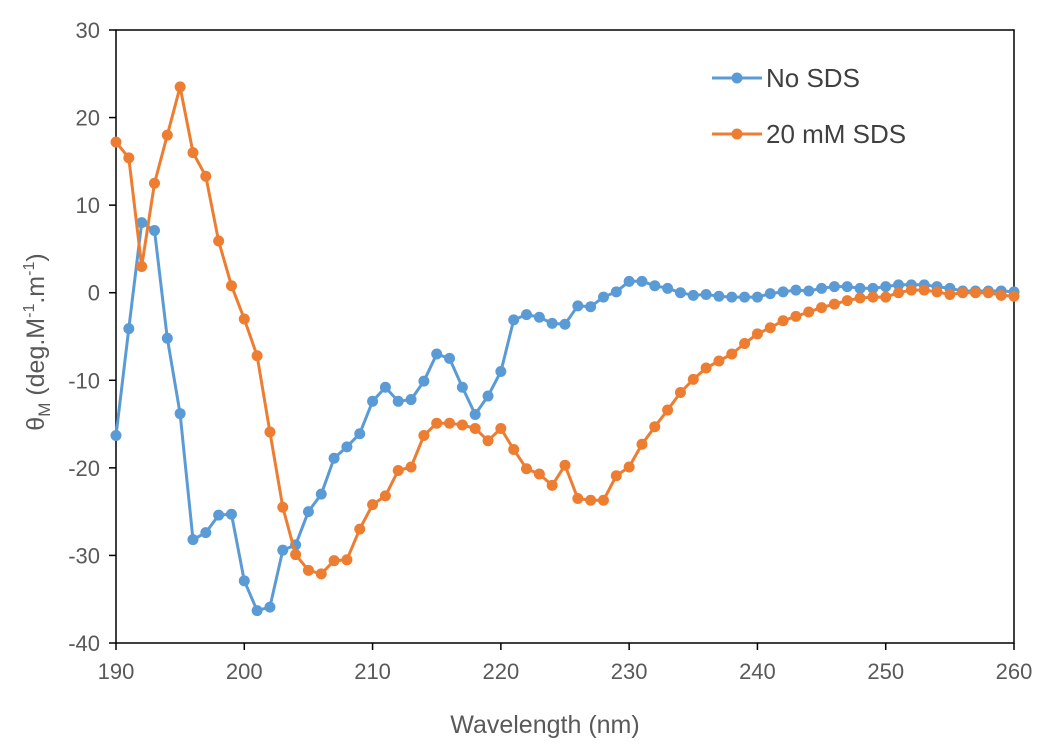  What do you see at coordinates (885, 671) in the screenshot?
I see `x-tick-label: 250` at bounding box center [885, 671].